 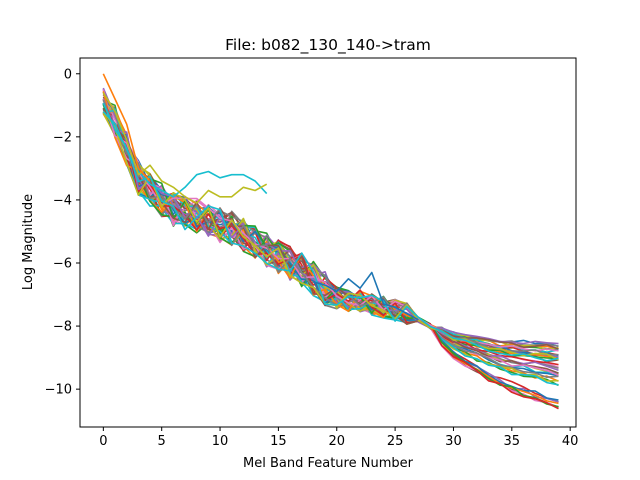 What do you see at coordinates (328, 45) in the screenshot?
I see `chart-title: File: b082_130_140->tram` at bounding box center [328, 45].